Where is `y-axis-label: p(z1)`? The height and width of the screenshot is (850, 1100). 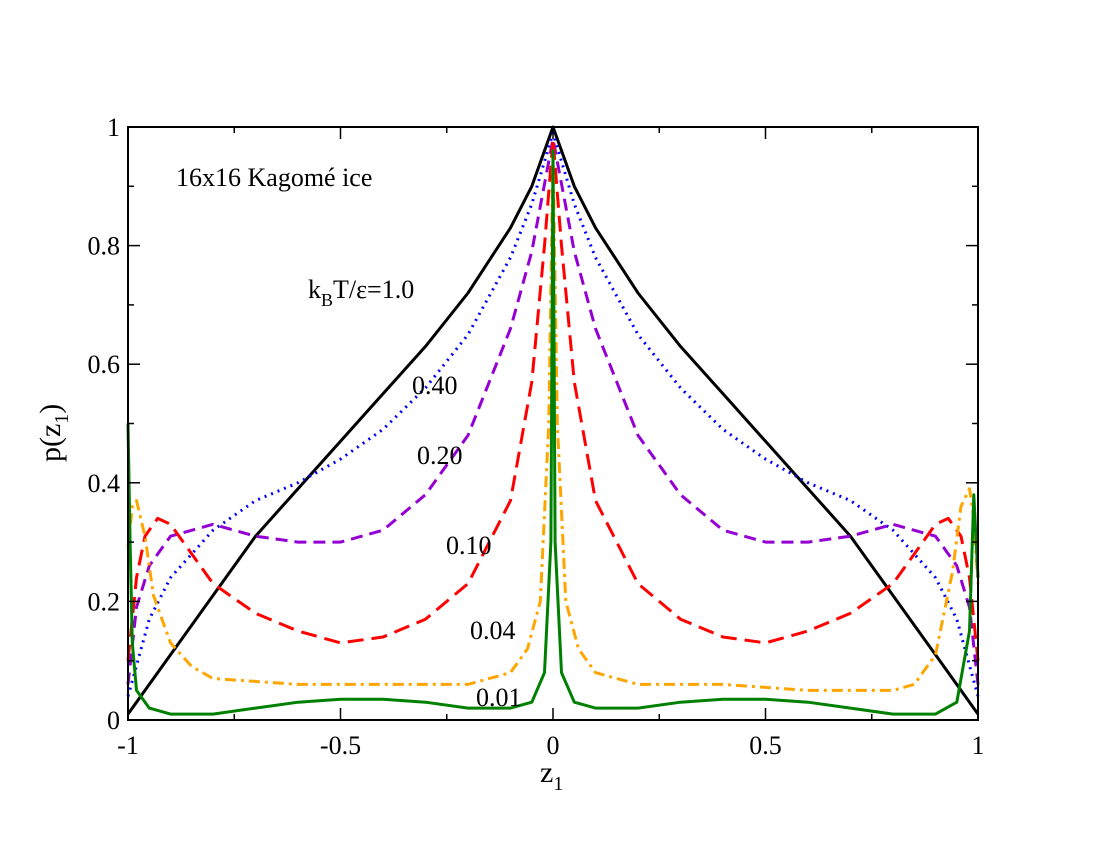 y-axis-label: p(z1) is located at coordinates (53, 433).